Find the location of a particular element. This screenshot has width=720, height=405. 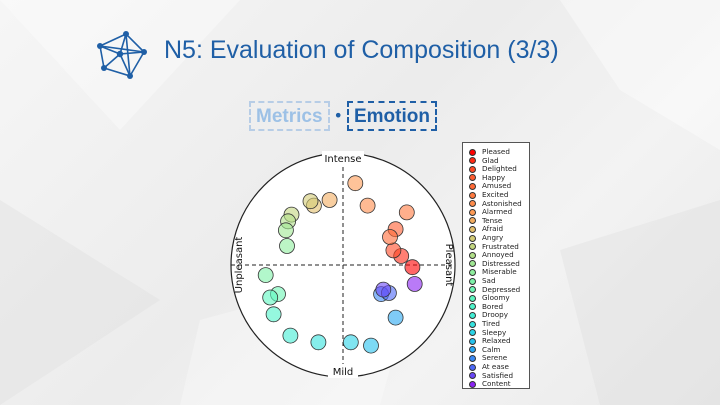

point-delighted is located at coordinates (393, 250).